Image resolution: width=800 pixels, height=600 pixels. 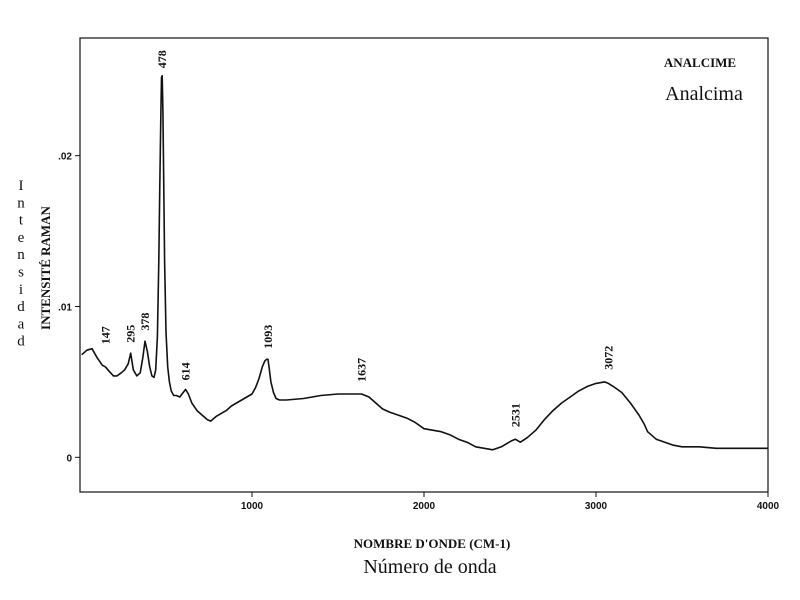 I want to click on peak-label: 295, so click(x=131, y=334).